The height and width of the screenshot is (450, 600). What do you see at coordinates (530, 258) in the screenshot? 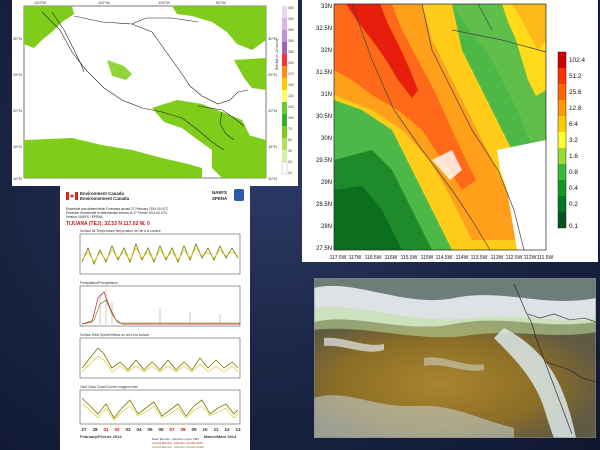
I see `lon-label: 112W` at bounding box center [530, 258].